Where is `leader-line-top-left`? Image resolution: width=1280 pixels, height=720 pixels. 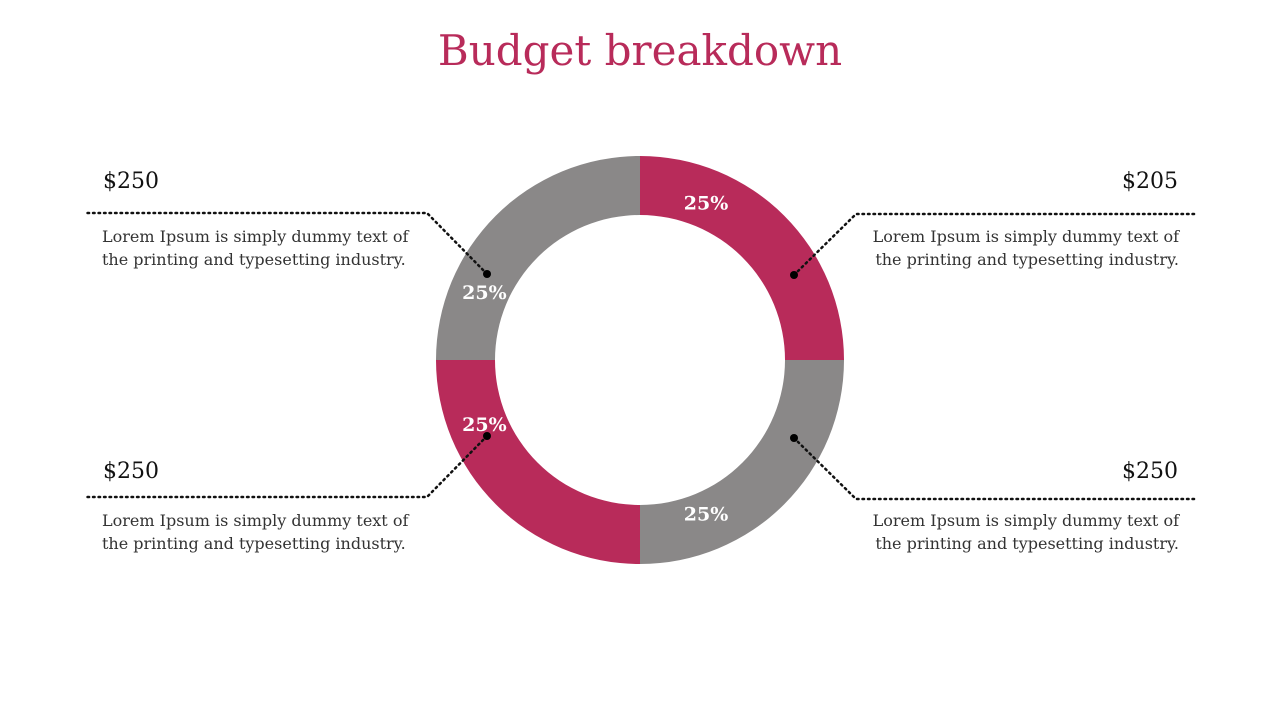
leader-line-top-left is located at coordinates (286, 243).